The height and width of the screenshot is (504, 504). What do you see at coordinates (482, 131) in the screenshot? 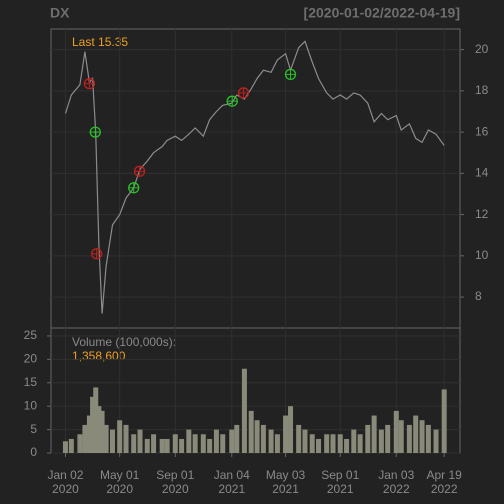
I see `y-tick-label: 16` at bounding box center [482, 131].